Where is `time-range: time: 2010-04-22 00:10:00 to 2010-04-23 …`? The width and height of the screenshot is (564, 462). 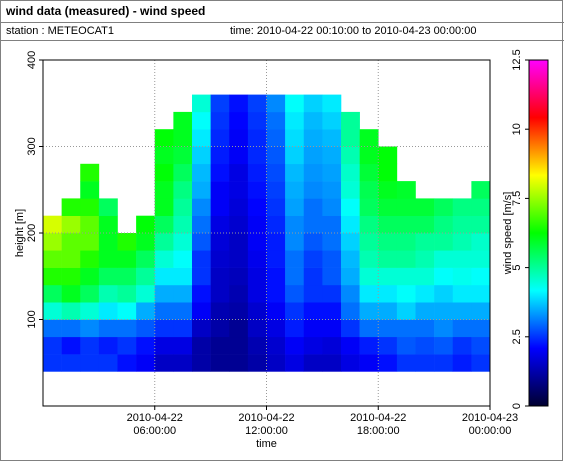 time-range: time: 2010-04-22 00:10:00 to 2010-04-23 … is located at coordinates (353, 31).